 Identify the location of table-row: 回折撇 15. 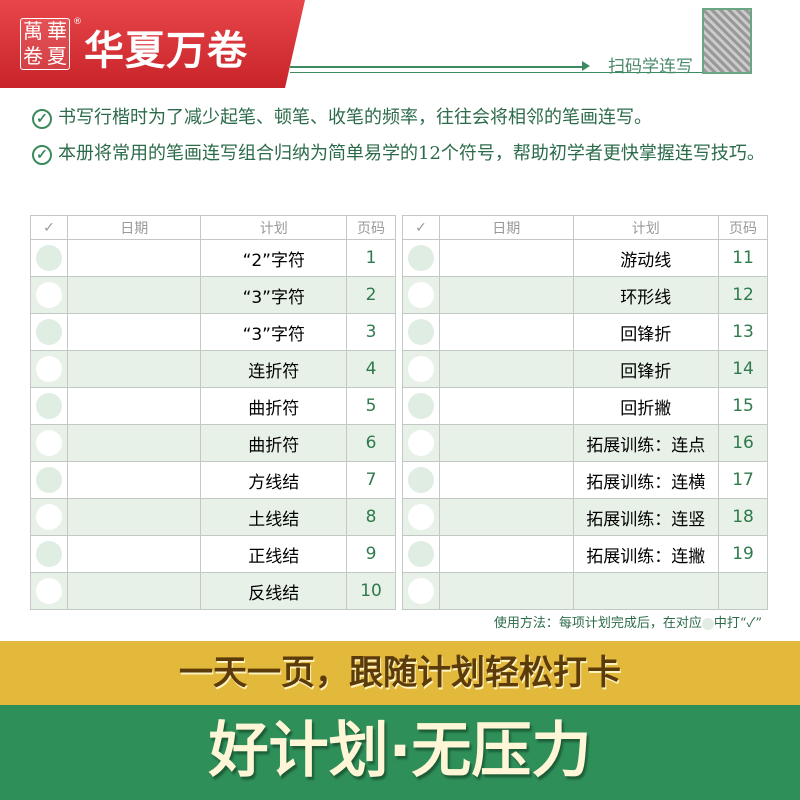
(585, 406).